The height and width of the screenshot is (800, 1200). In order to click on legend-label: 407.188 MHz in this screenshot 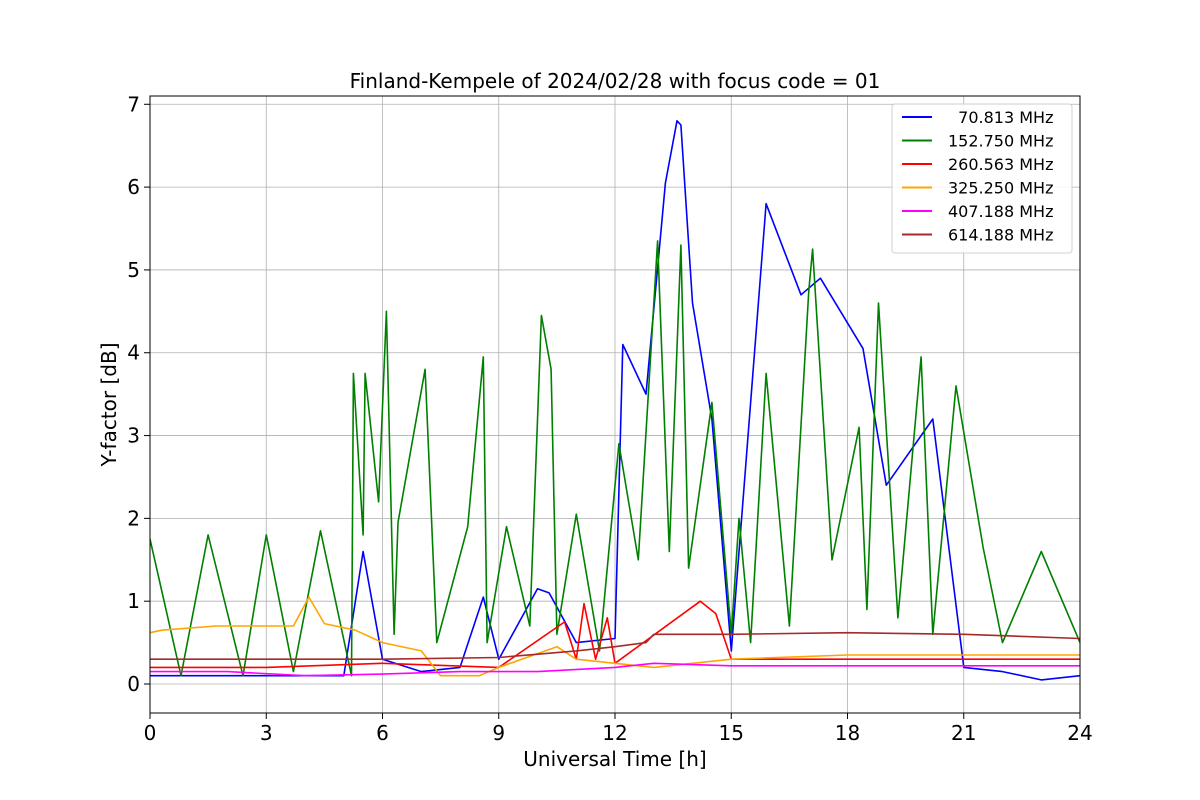, I will do `click(1000, 211)`.